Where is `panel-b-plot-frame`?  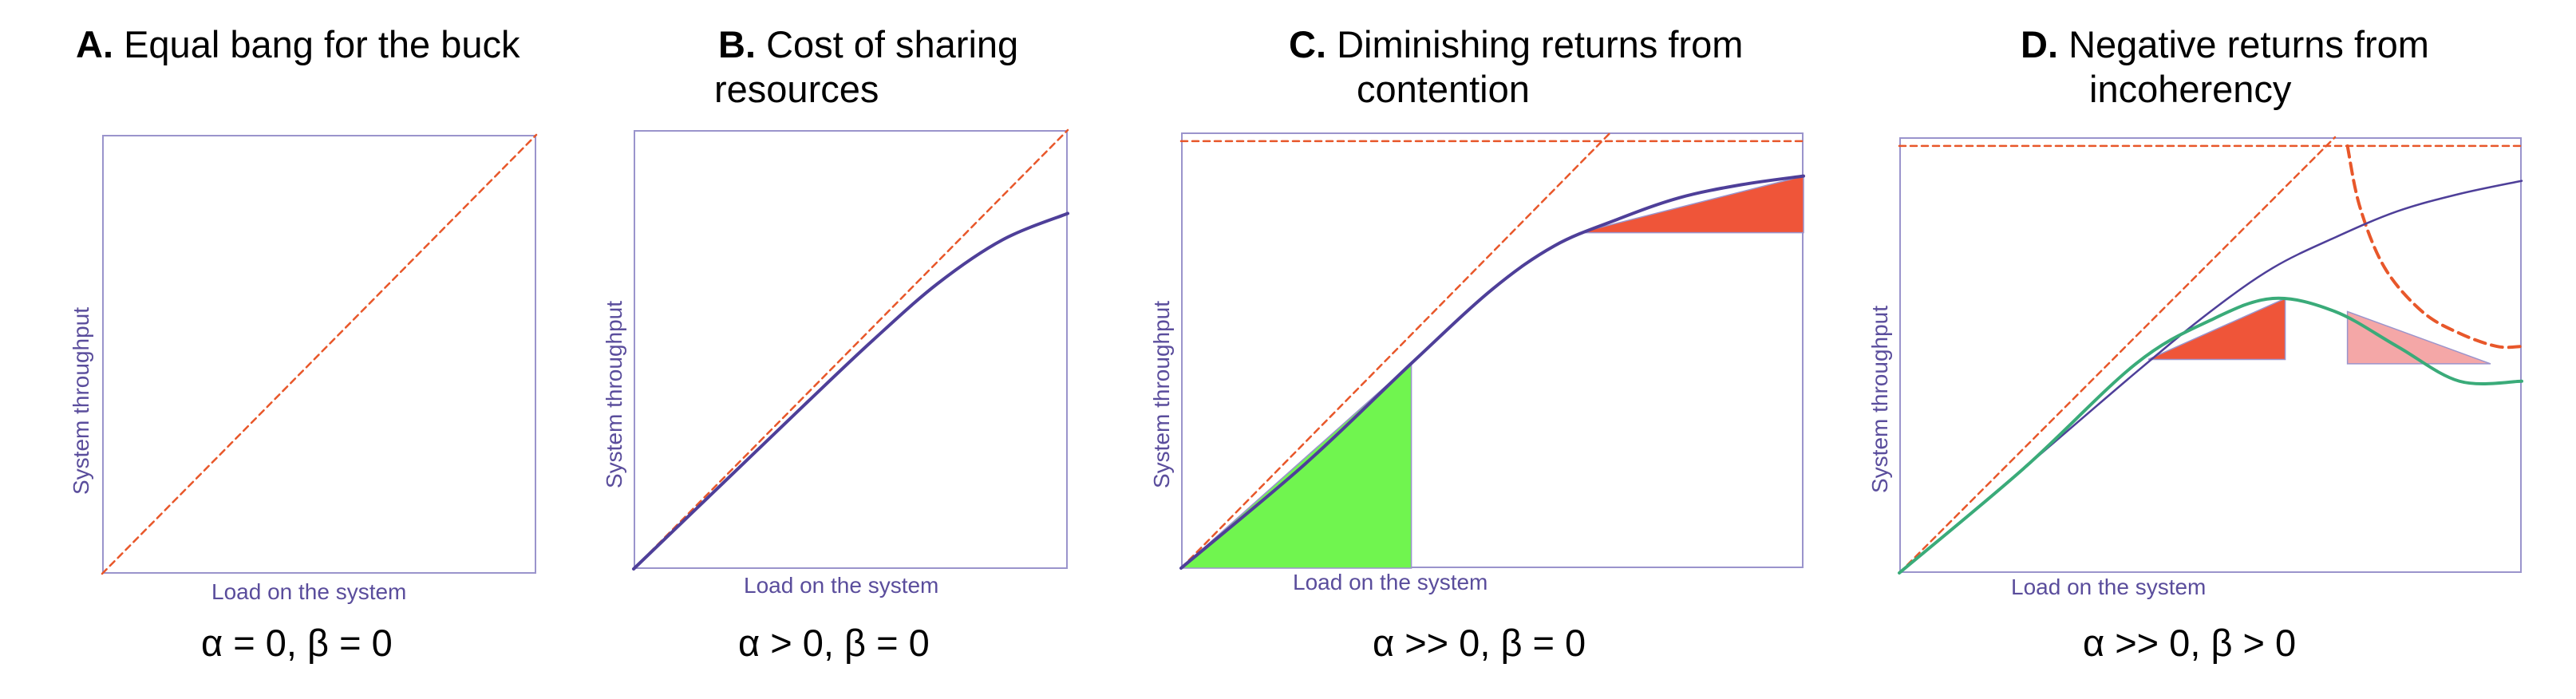 panel-b-plot-frame is located at coordinates (851, 349).